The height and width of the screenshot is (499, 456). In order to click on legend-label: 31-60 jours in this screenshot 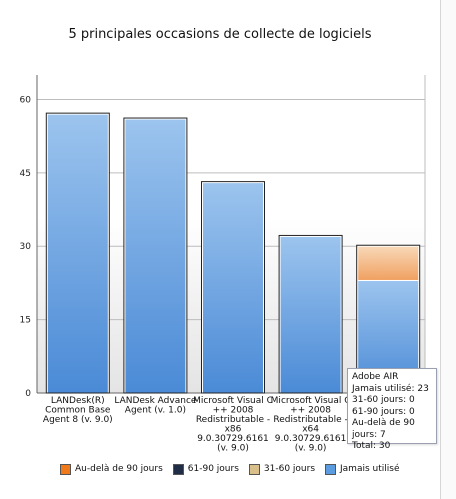, I will do `click(289, 469)`.